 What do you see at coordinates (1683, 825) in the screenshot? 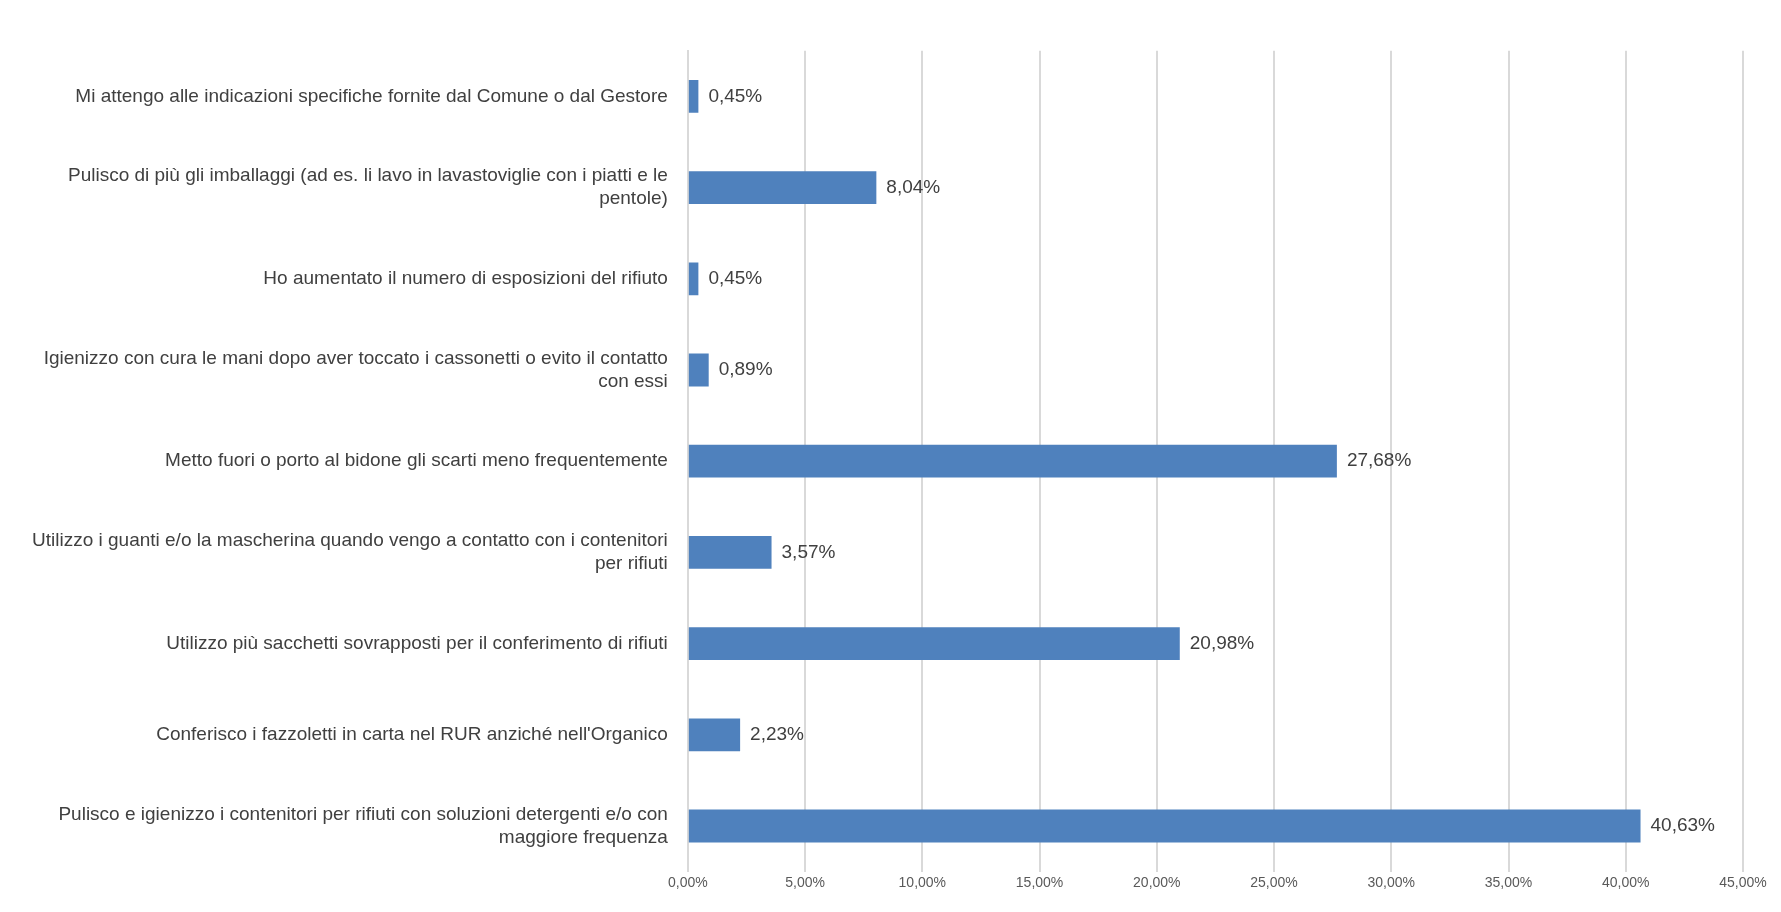
I see `data-label: 40,63%` at bounding box center [1683, 825].